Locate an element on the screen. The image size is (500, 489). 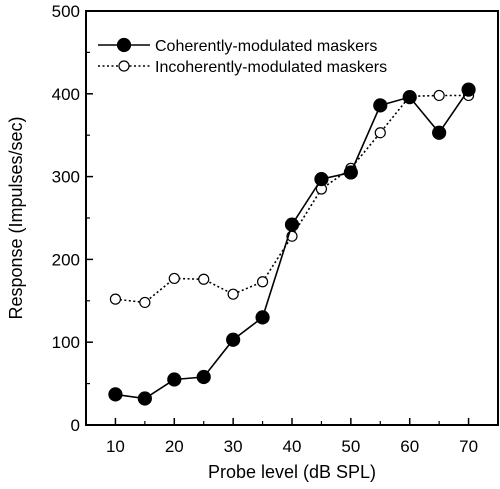
y-tick-label: 300 is located at coordinates (66, 177).